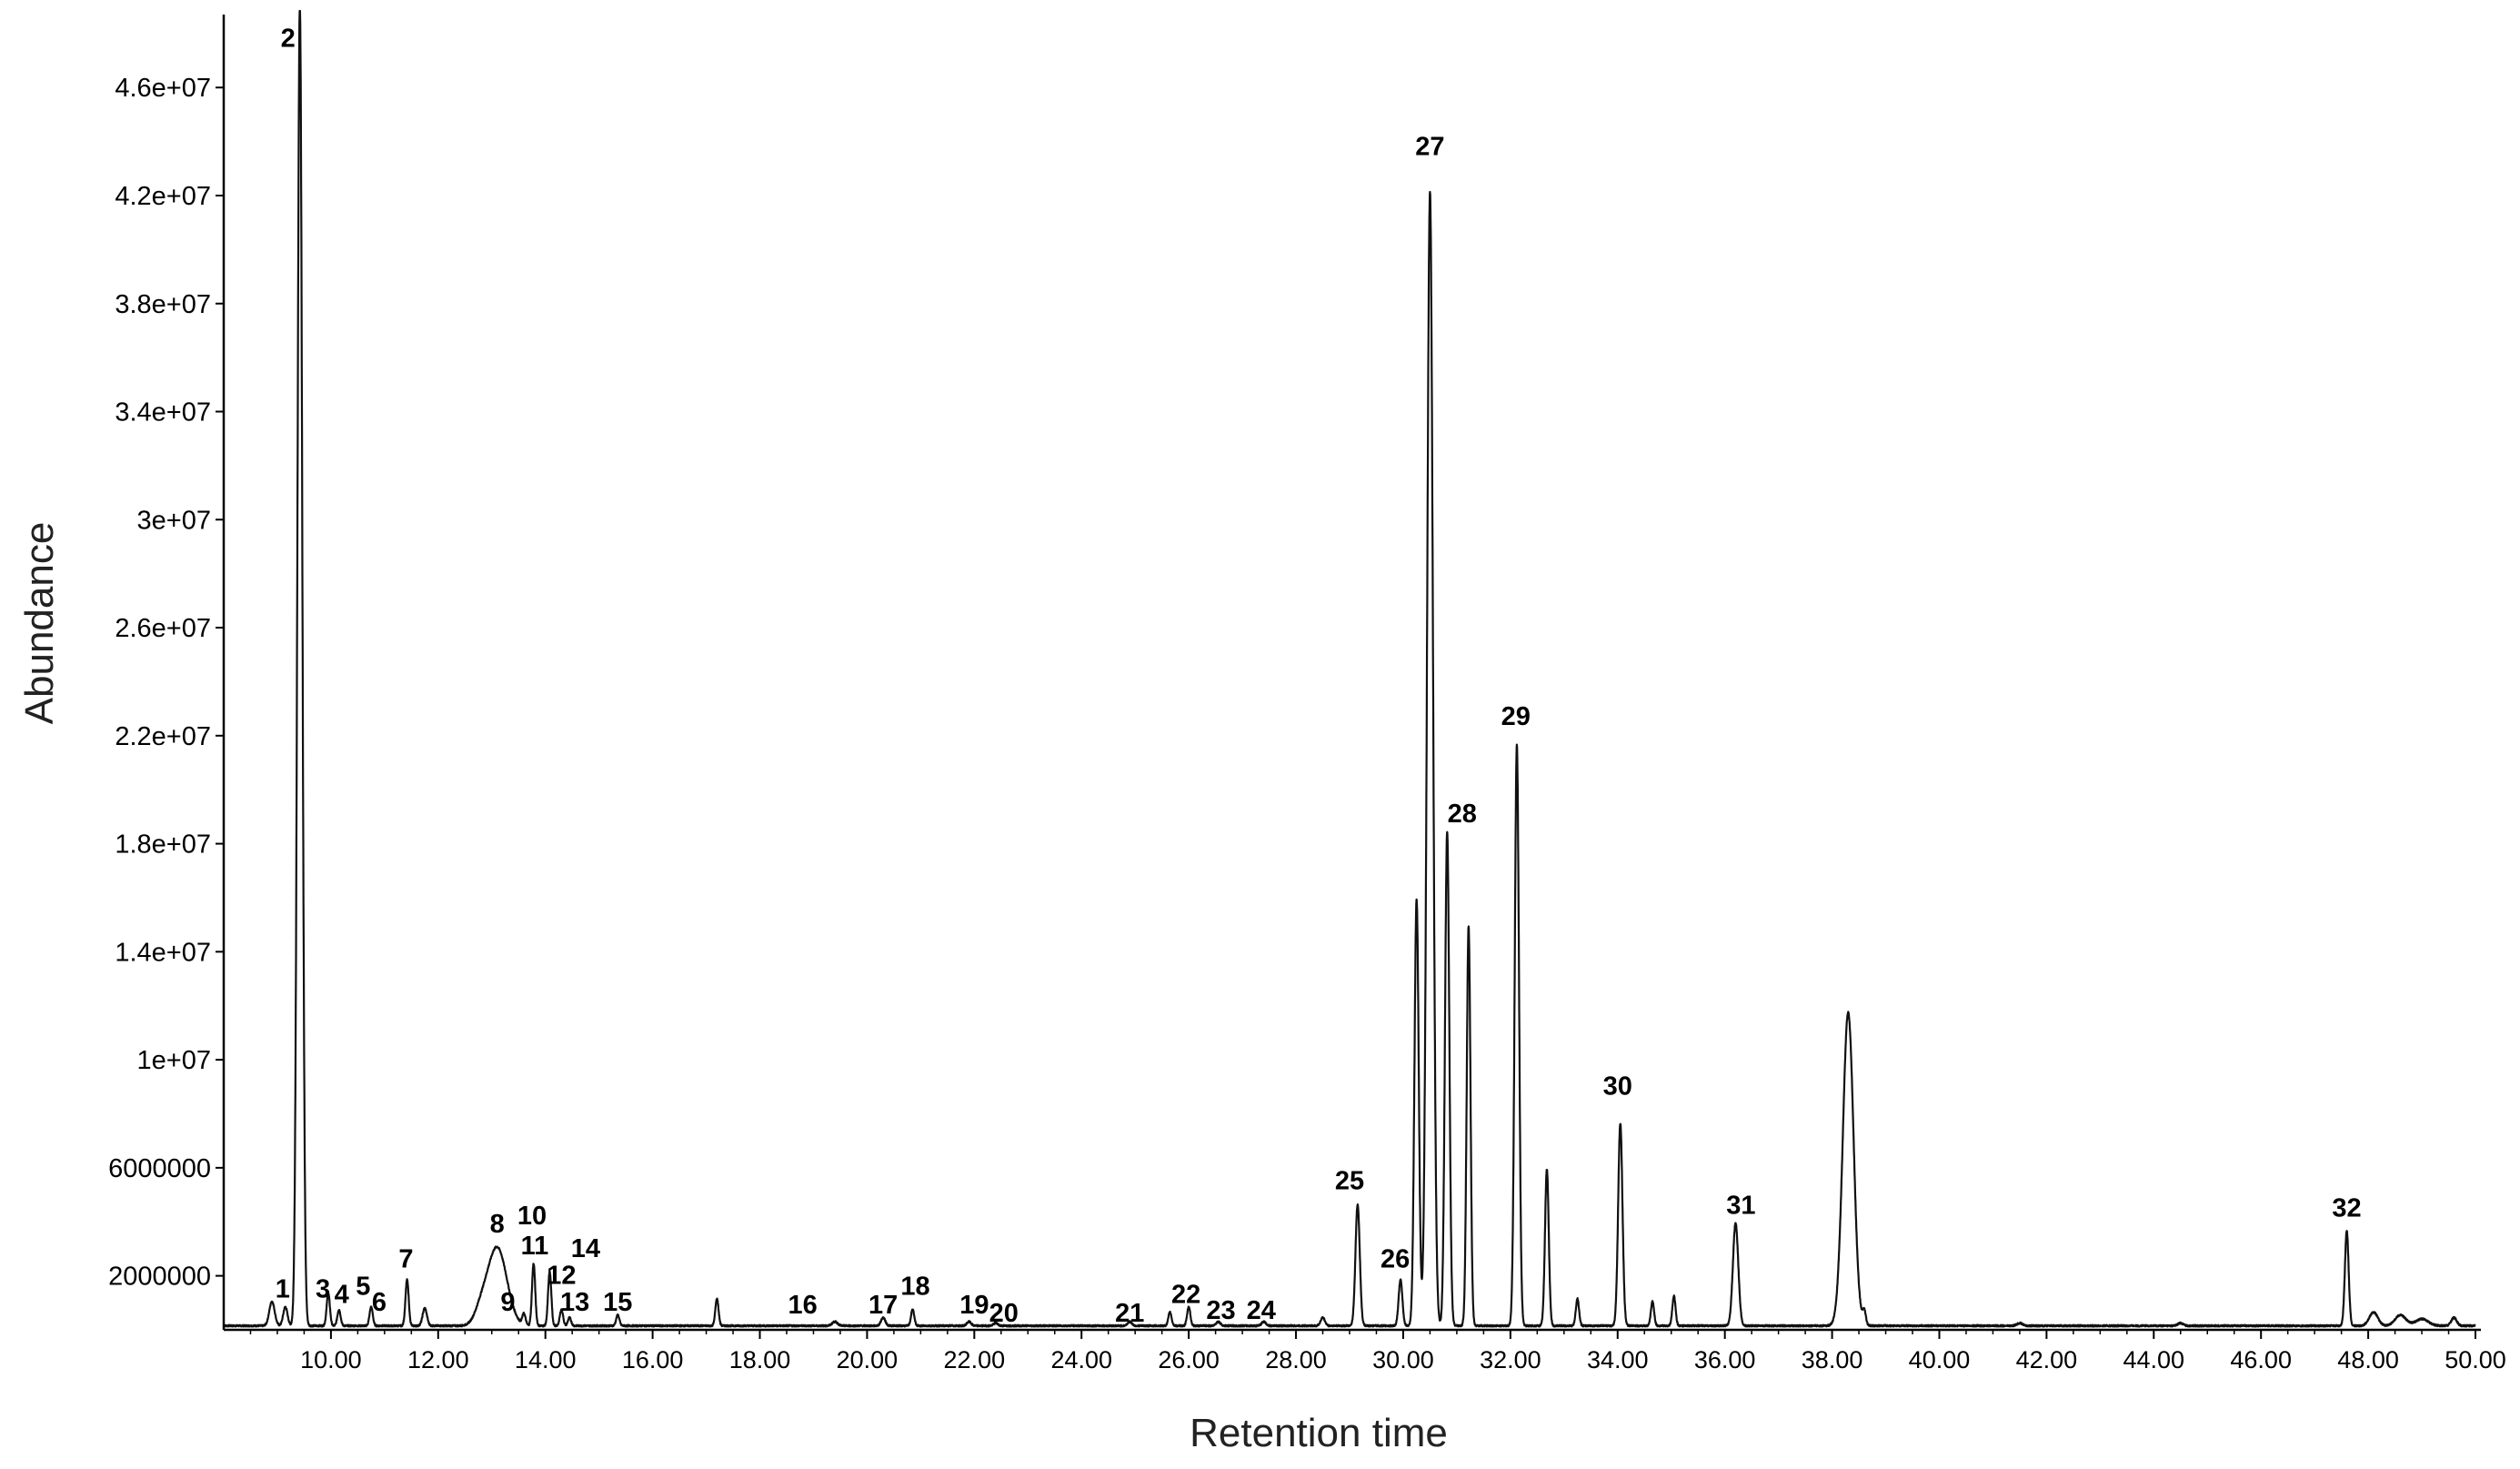  What do you see at coordinates (617, 1302) in the screenshot?
I see `peak-label: 15` at bounding box center [617, 1302].